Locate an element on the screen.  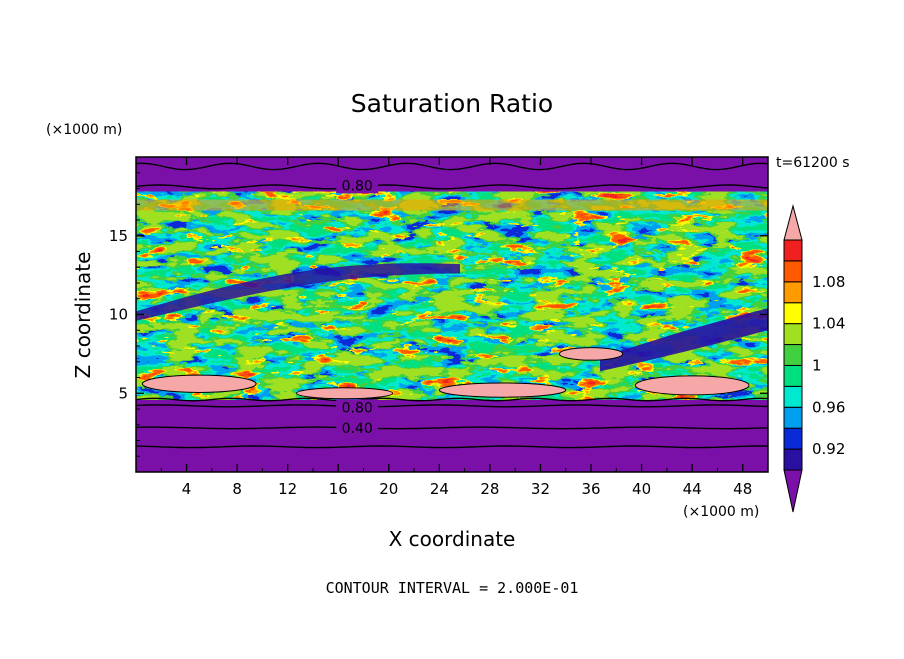
chart-title: Saturation Ratio is located at coordinates (452, 103).